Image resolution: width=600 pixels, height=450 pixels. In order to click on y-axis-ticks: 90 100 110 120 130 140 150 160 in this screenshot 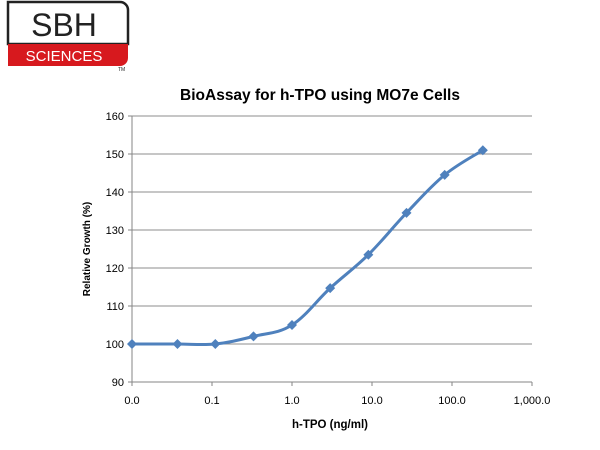, I will do `click(119, 250)`.